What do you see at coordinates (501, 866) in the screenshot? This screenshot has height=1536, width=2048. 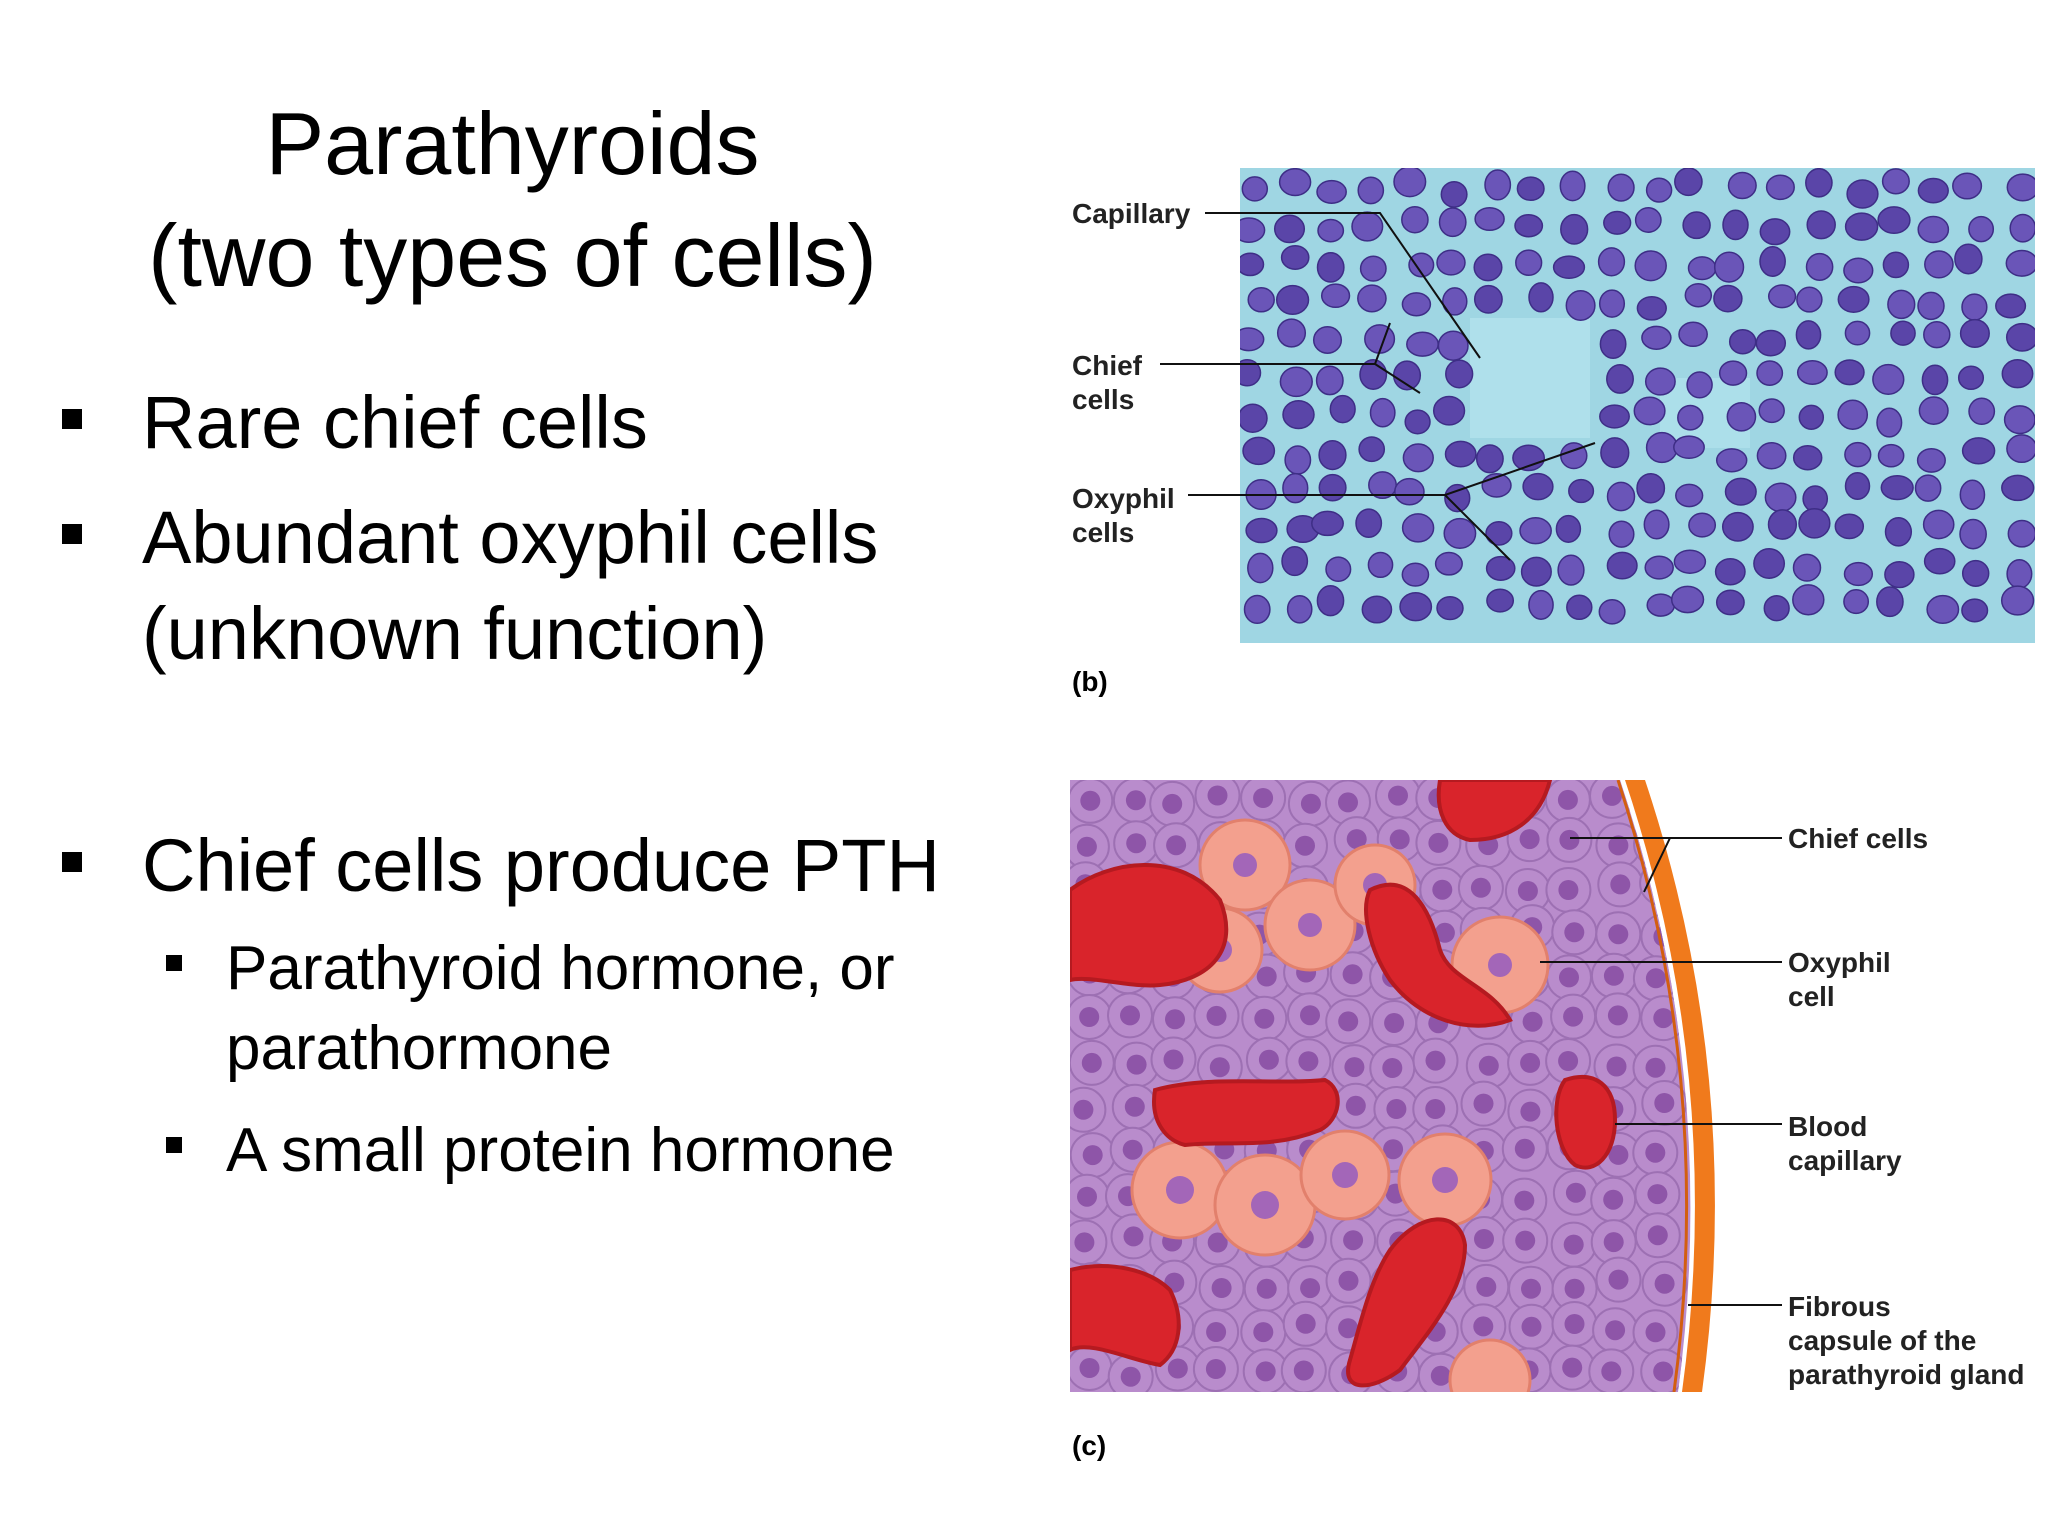 I see `bullet-chief-cells-produce-pth: Chief cells produce PTH` at bounding box center [501, 866].